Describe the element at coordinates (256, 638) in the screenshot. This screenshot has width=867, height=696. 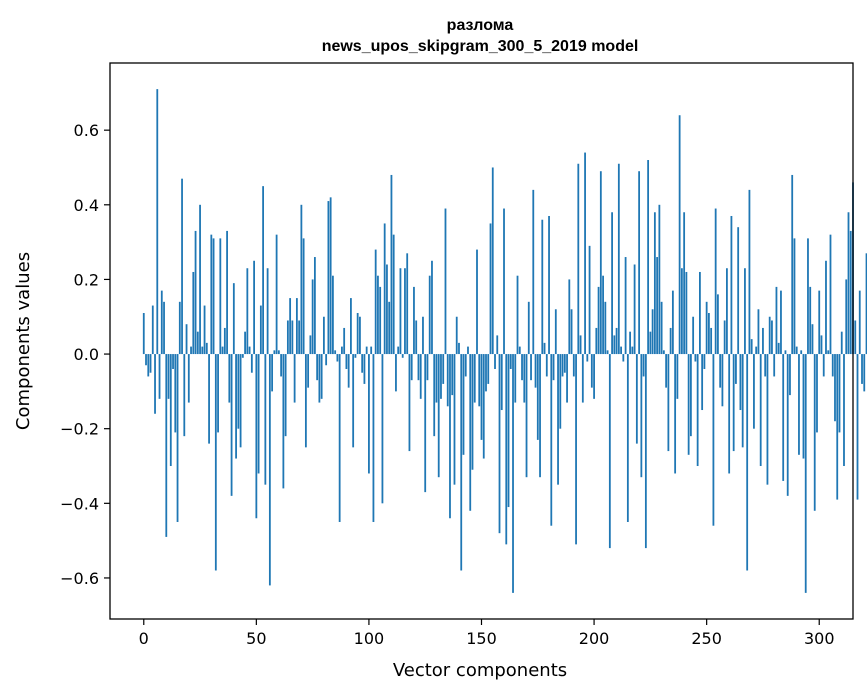
I see `x-tick-label: 50` at that location.